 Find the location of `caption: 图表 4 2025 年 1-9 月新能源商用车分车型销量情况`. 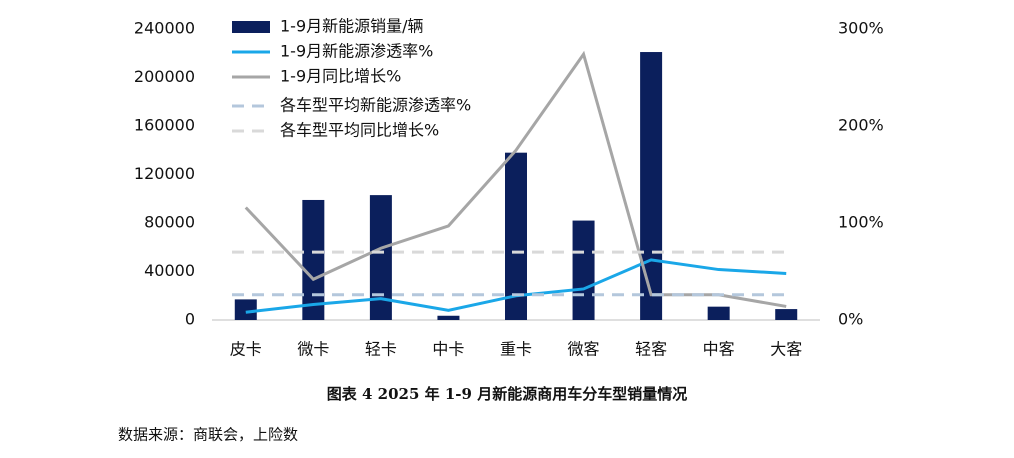

caption: 图表 4 2025 年 1-9 月新能源商用车分车型销量情况 is located at coordinates (507, 394).